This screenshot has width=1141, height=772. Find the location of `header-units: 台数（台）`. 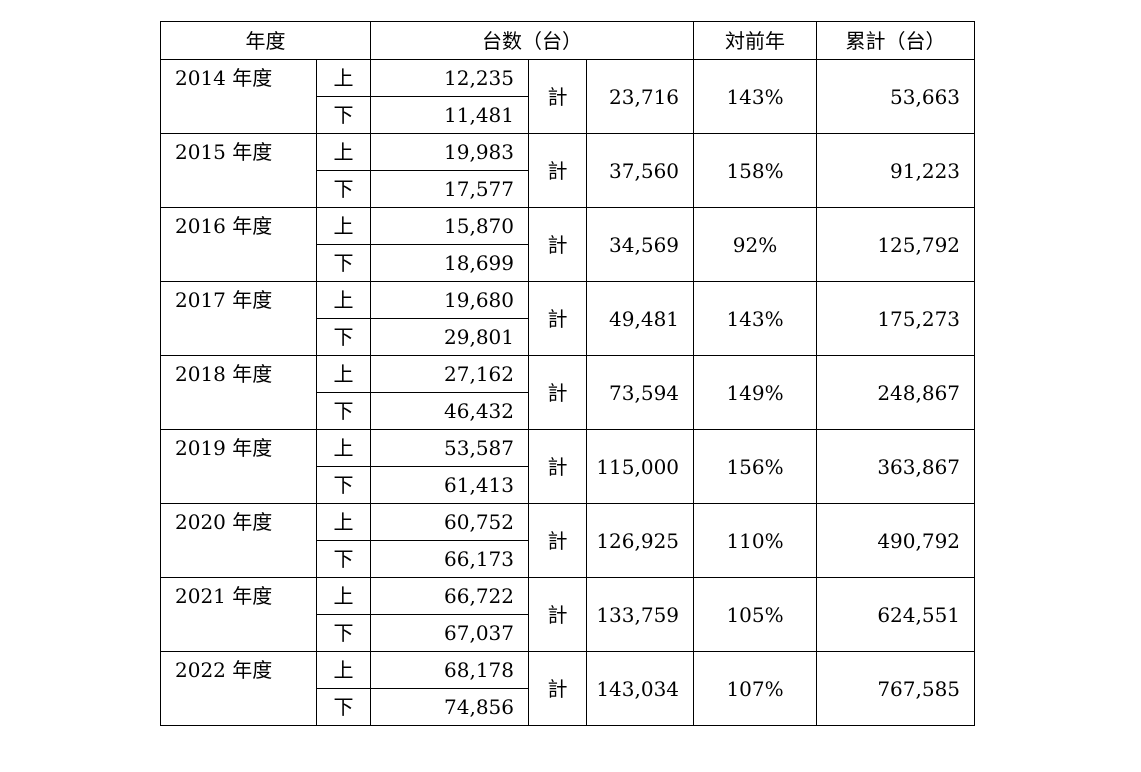

header-units: 台数（台） is located at coordinates (532, 40).